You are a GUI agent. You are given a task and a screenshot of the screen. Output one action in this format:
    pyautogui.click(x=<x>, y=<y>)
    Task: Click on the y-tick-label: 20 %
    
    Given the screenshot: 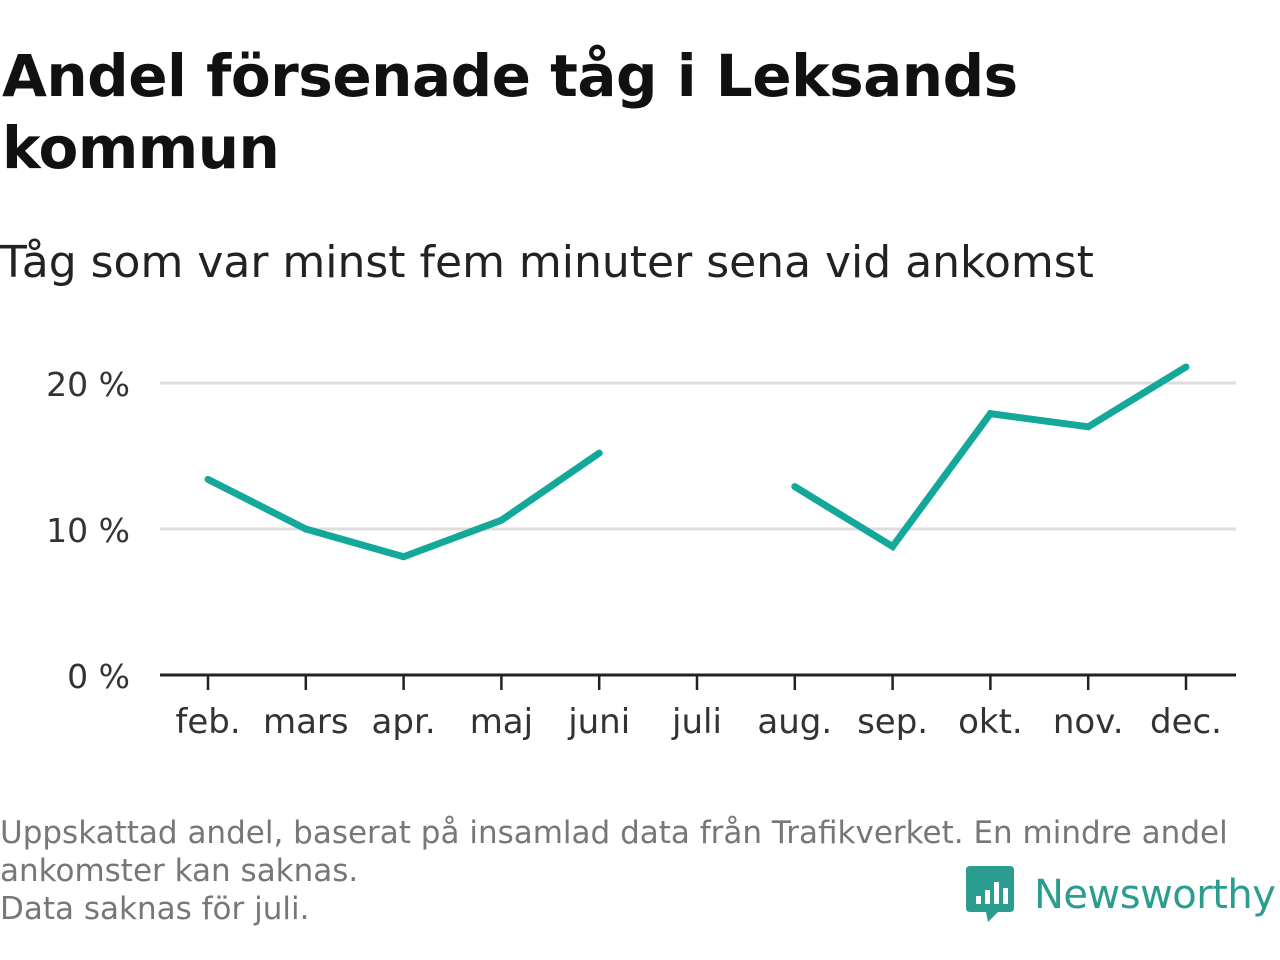 What is the action you would take?
    pyautogui.click(x=88, y=384)
    